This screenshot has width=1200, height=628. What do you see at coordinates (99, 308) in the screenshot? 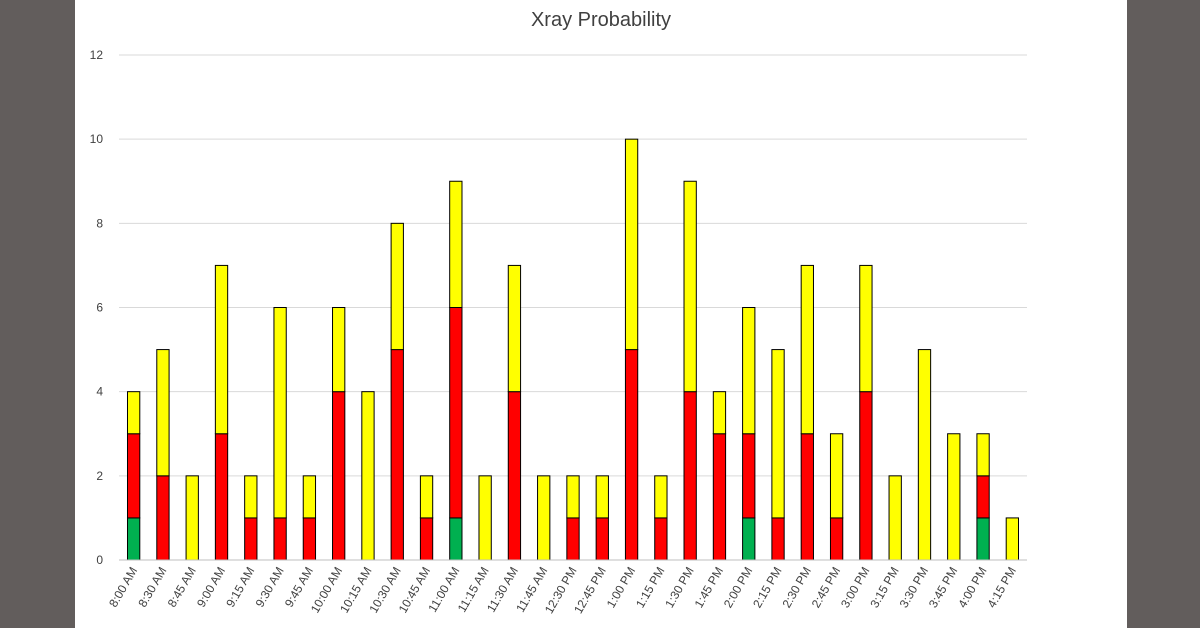
I see `y-tick-label: 6` at bounding box center [99, 308].